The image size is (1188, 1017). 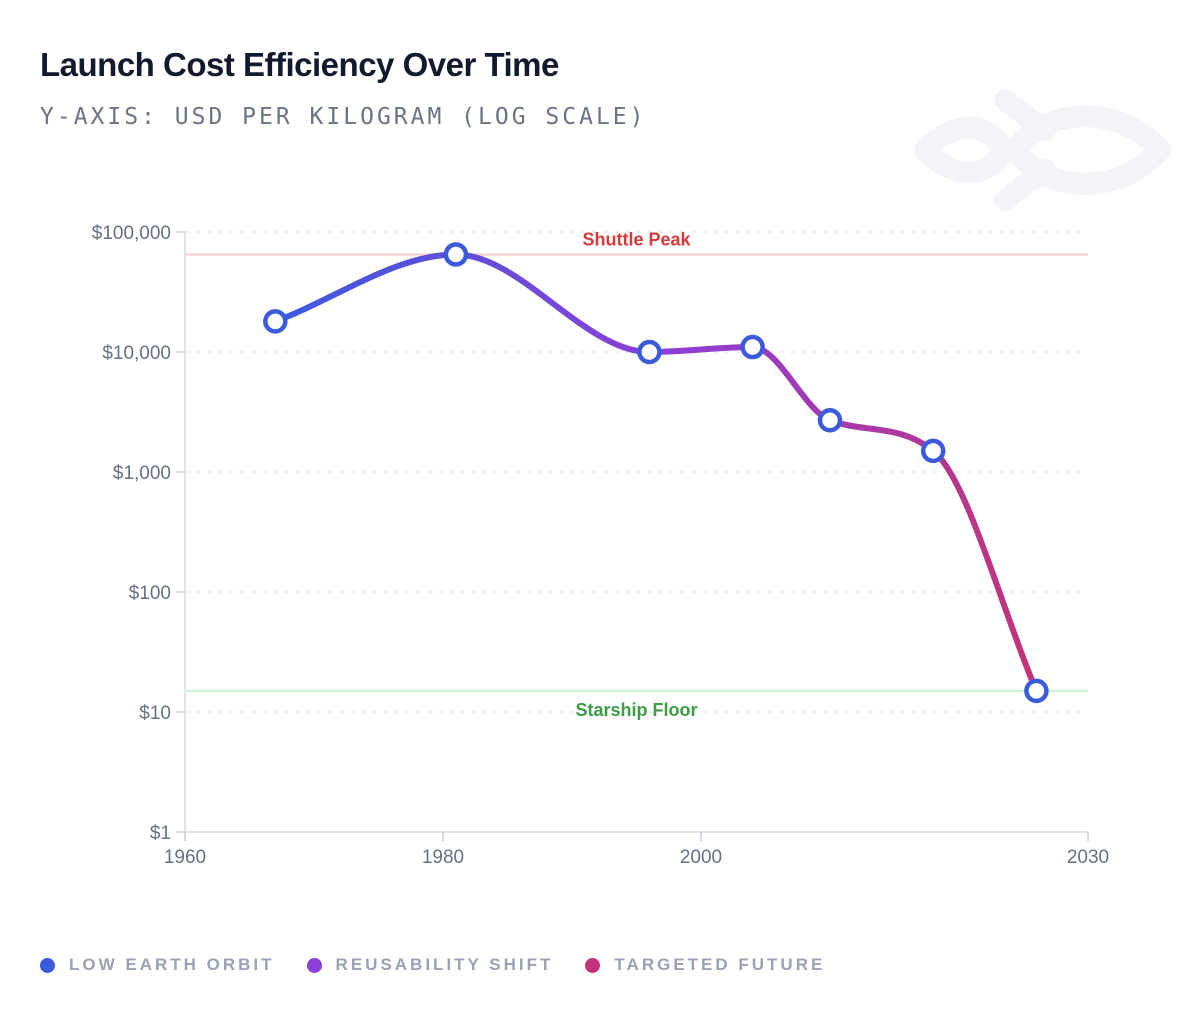 What do you see at coordinates (160, 833) in the screenshot?
I see `y-tick-label: $1` at bounding box center [160, 833].